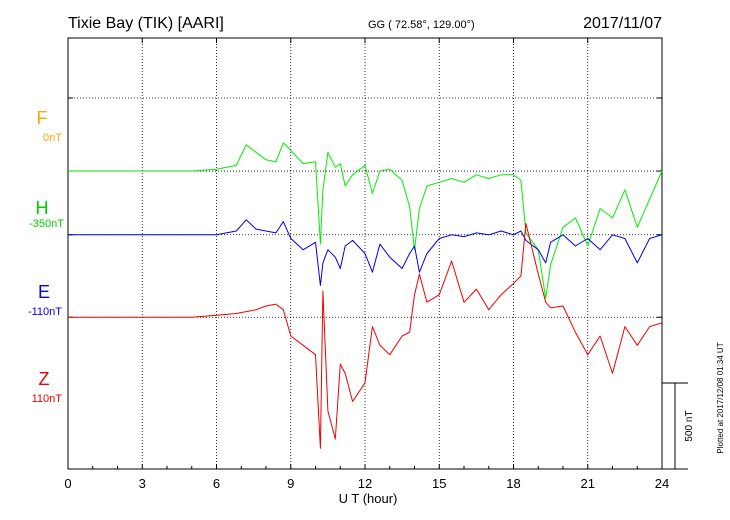 The height and width of the screenshot is (520, 730). What do you see at coordinates (675, 426) in the screenshot?
I see `scale-bar` at bounding box center [675, 426].